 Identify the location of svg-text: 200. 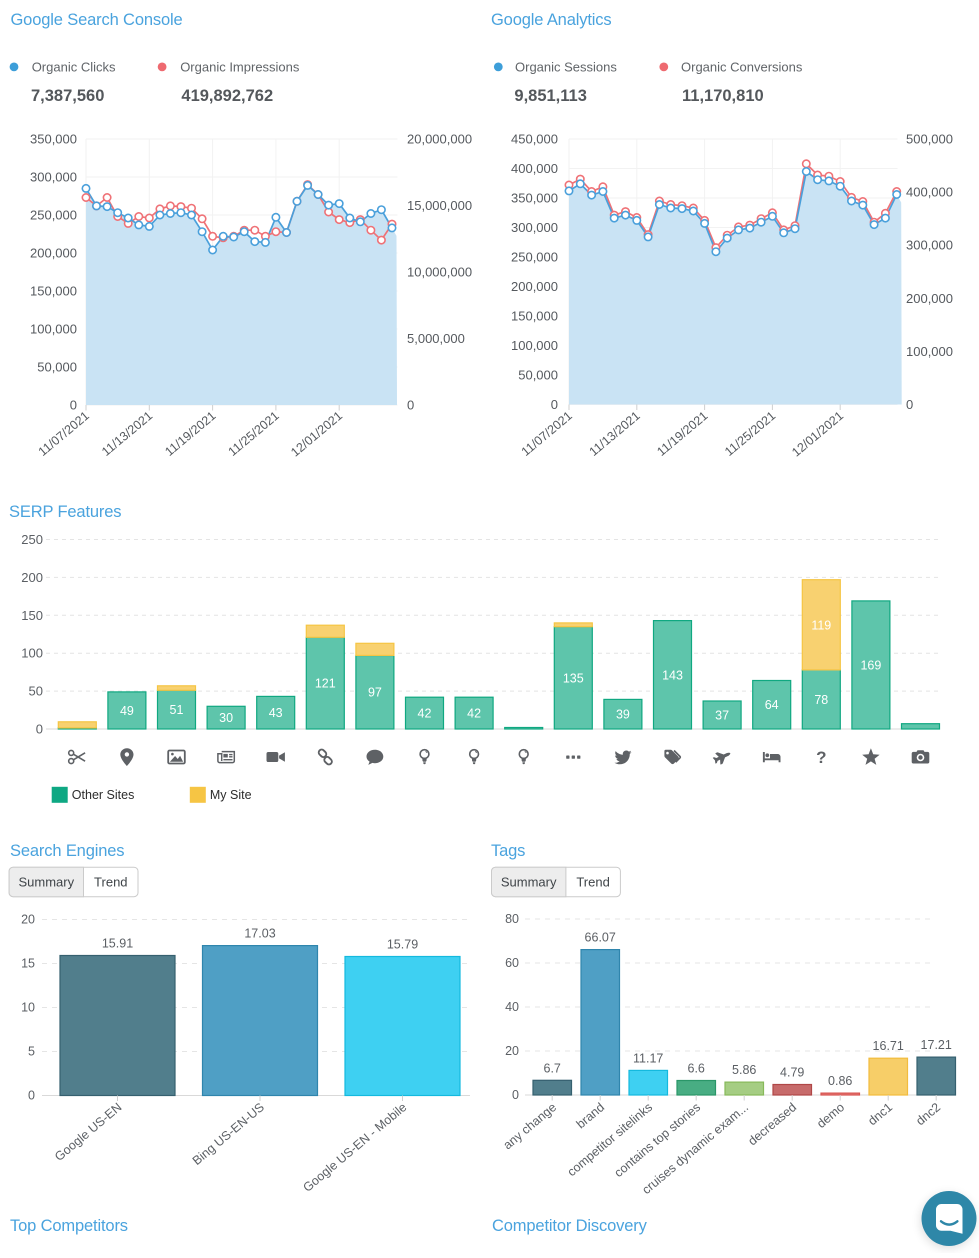
(32, 577).